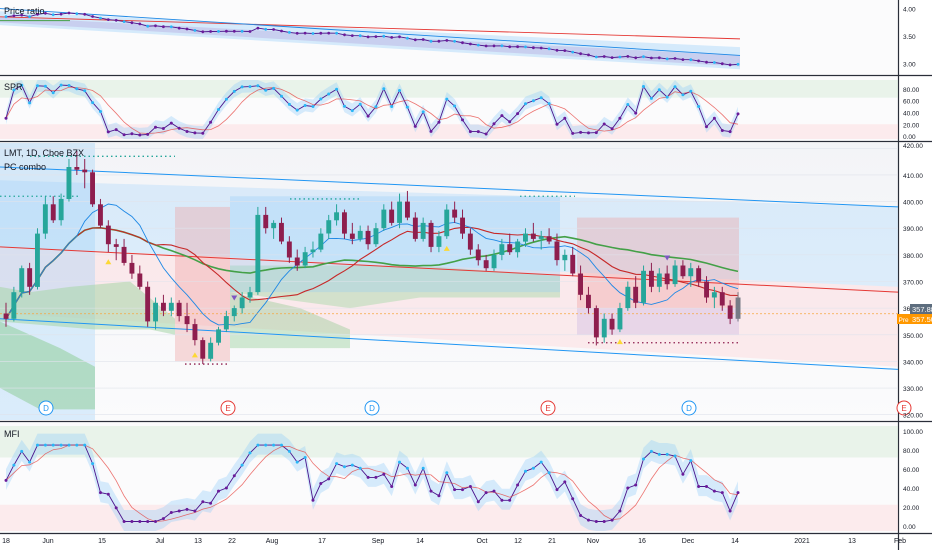 The image size is (932, 555). I want to click on event-marker-label: E, so click(227, 408).